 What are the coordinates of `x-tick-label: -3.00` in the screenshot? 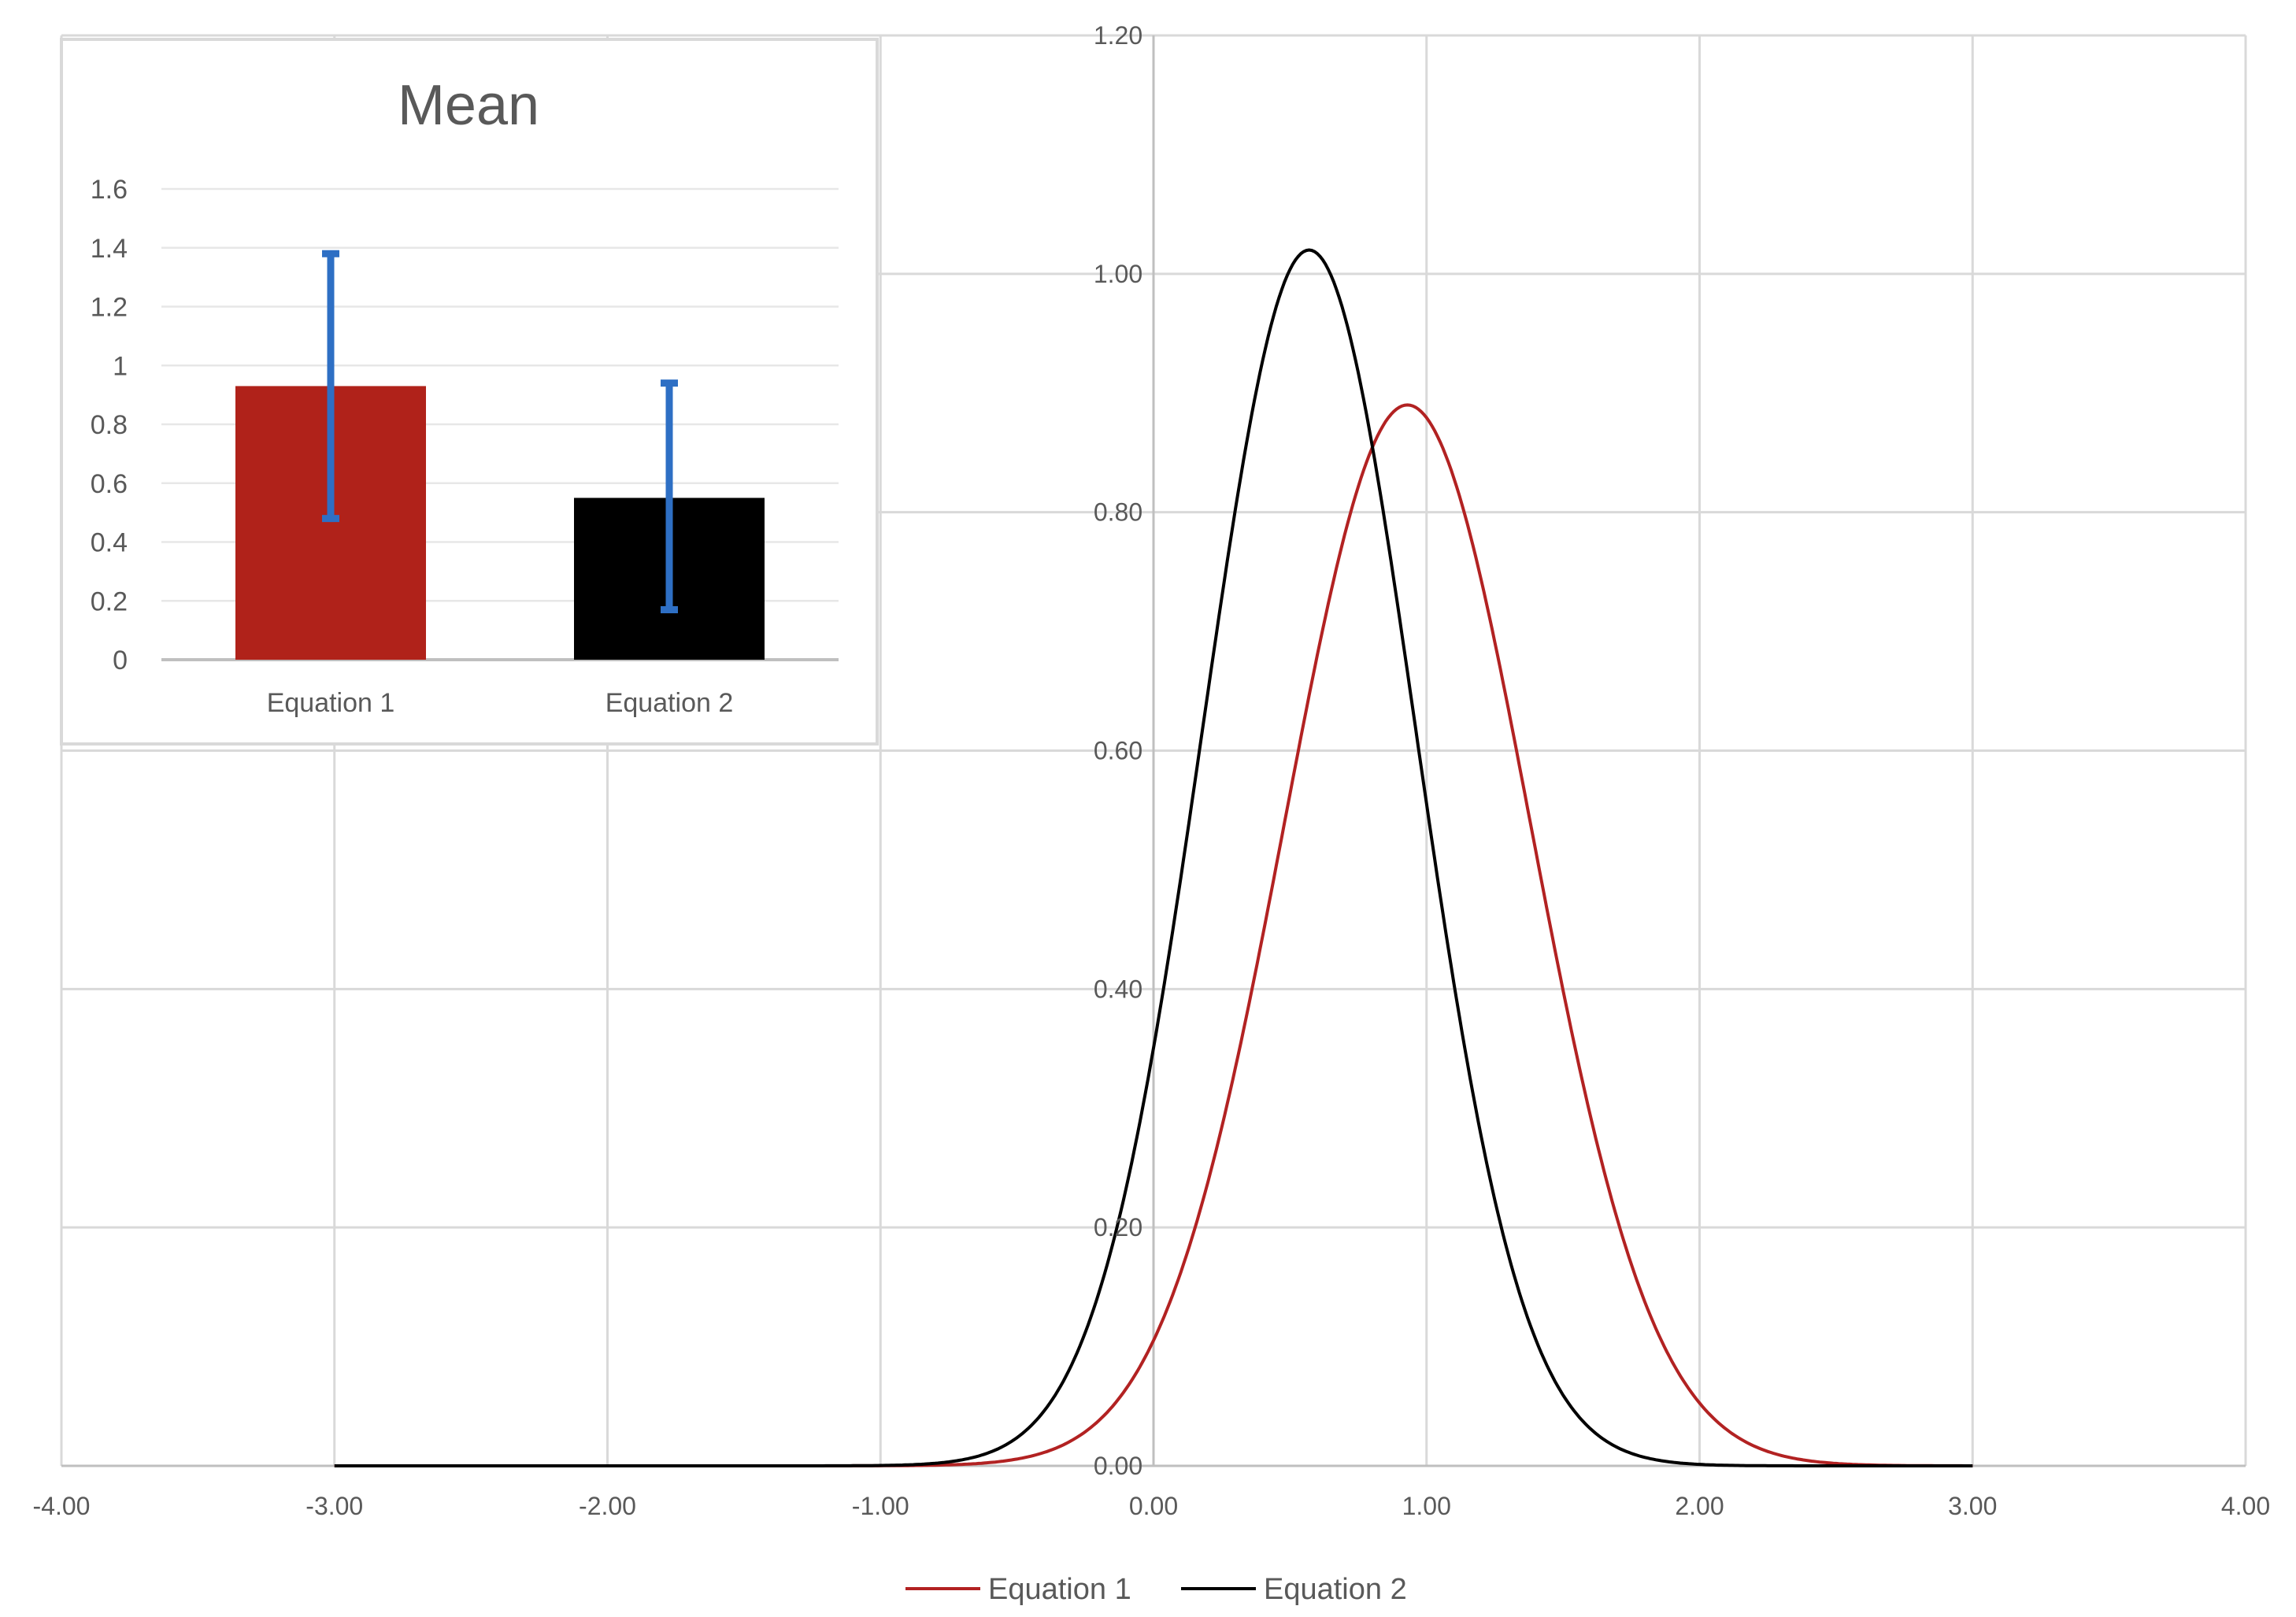 It's located at (334, 1506).